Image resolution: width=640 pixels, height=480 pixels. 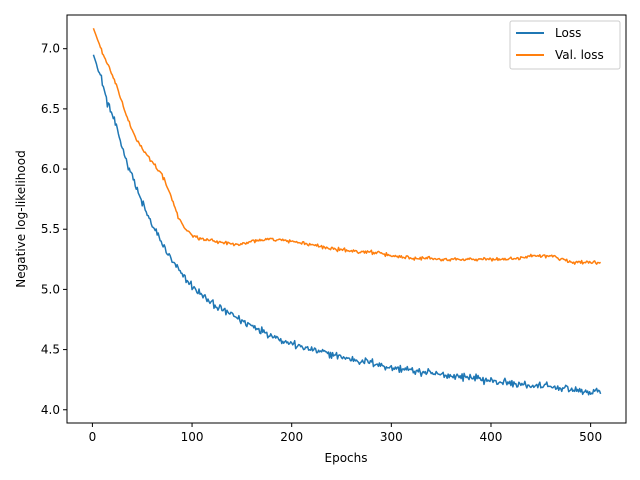 I want to click on y-tick-label: 4.0, so click(x=50, y=410).